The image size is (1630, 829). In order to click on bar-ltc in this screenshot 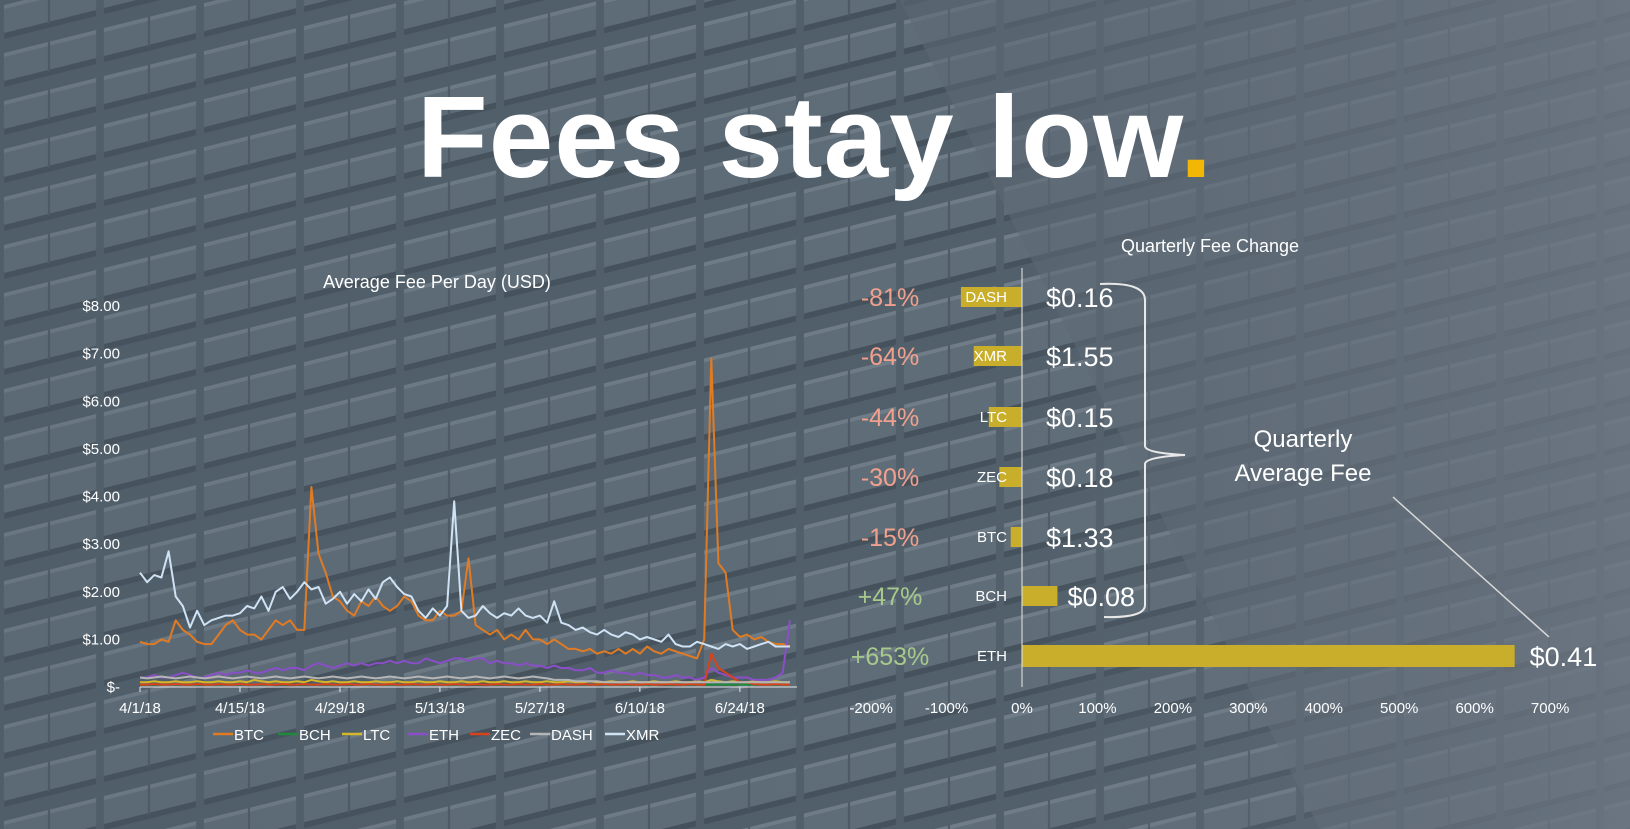, I will do `click(1005, 417)`.